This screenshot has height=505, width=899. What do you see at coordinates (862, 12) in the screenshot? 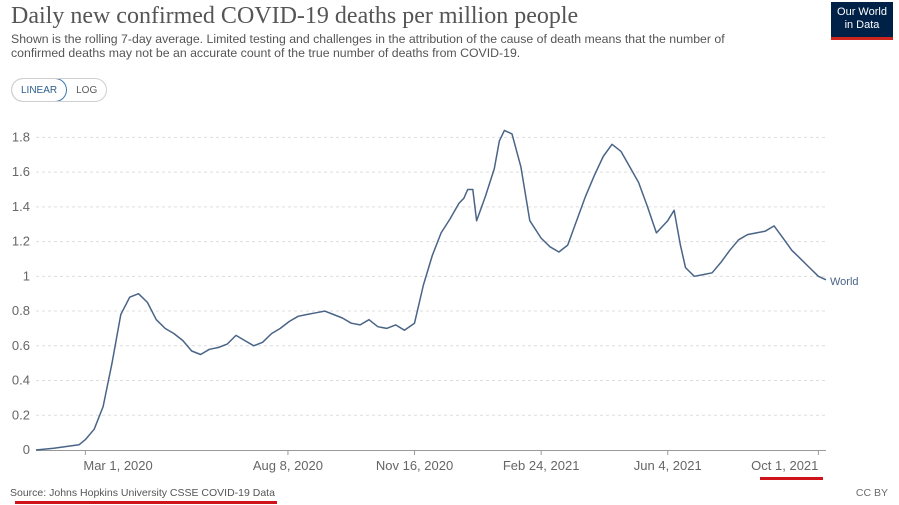
I see `logo-line-1: Our World` at bounding box center [862, 12].